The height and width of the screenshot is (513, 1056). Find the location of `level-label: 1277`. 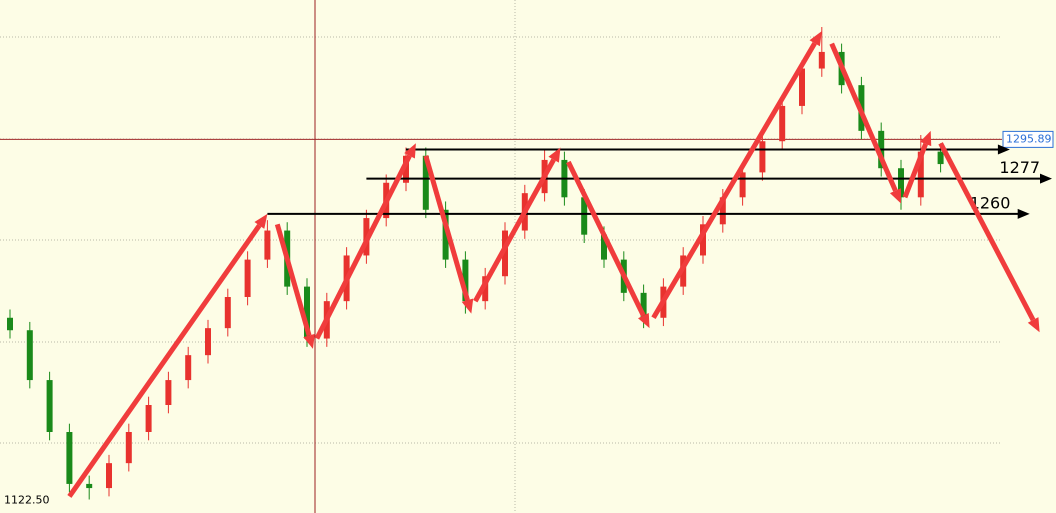

level-label: 1277 is located at coordinates (1019, 167).